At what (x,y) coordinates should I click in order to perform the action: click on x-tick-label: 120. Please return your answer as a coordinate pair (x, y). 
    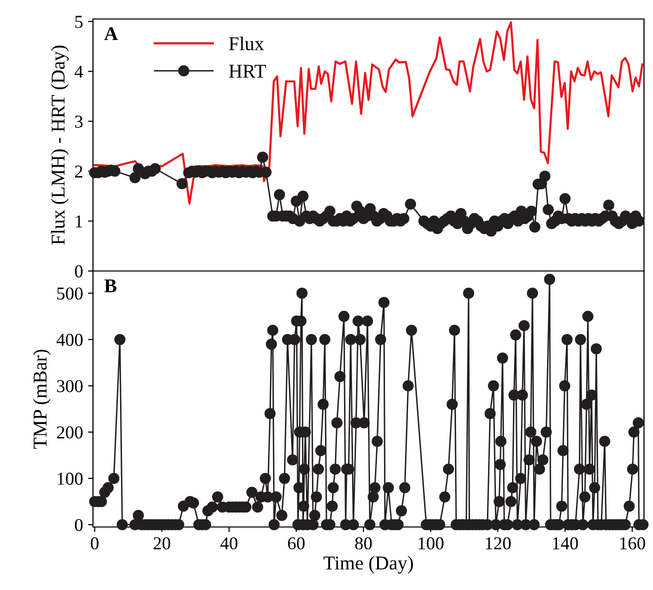
    Looking at the image, I should click on (498, 543).